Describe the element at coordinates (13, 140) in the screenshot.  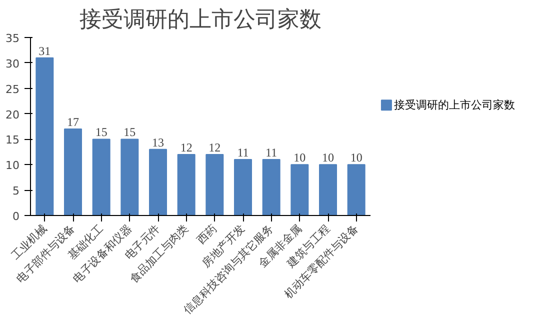
I see `y-tick-label: 15` at that location.